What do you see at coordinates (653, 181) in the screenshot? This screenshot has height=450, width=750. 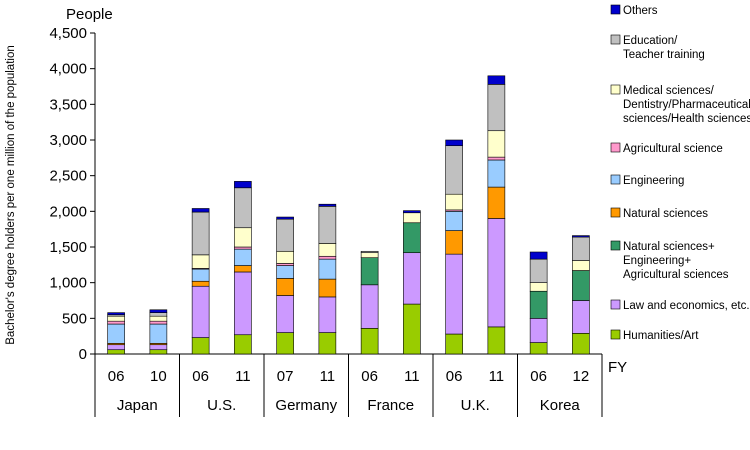 I see `legend-label: Engineering` at bounding box center [653, 181].